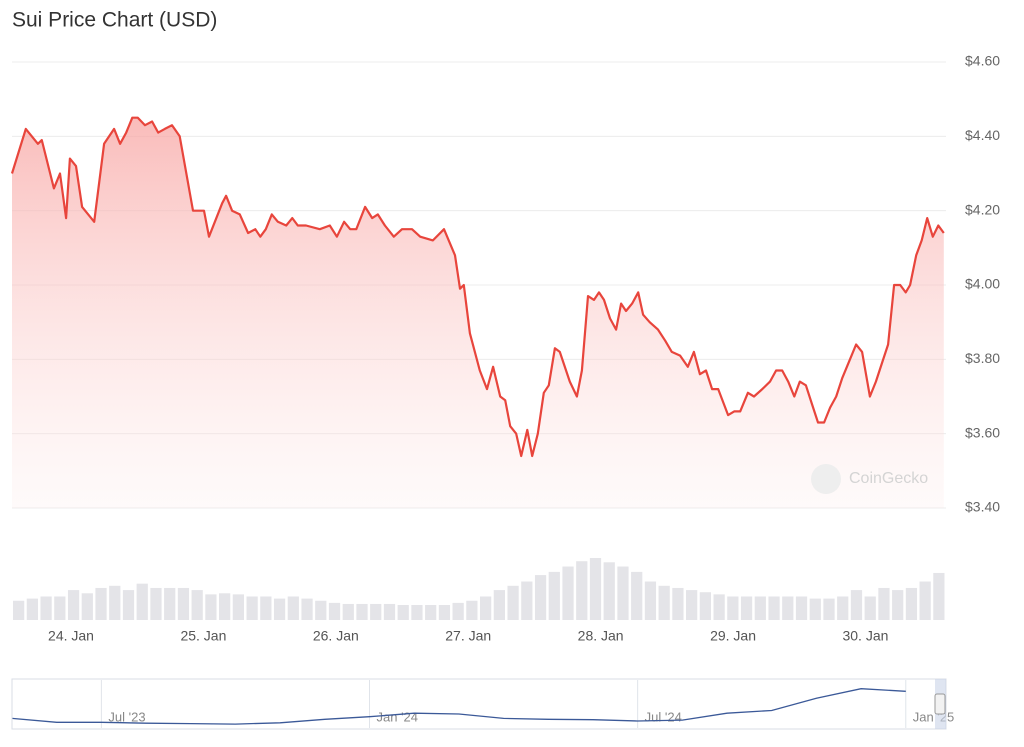 This screenshot has height=747, width=1024. What do you see at coordinates (888, 478) in the screenshot?
I see `watermark-text: CoinGecko` at bounding box center [888, 478].